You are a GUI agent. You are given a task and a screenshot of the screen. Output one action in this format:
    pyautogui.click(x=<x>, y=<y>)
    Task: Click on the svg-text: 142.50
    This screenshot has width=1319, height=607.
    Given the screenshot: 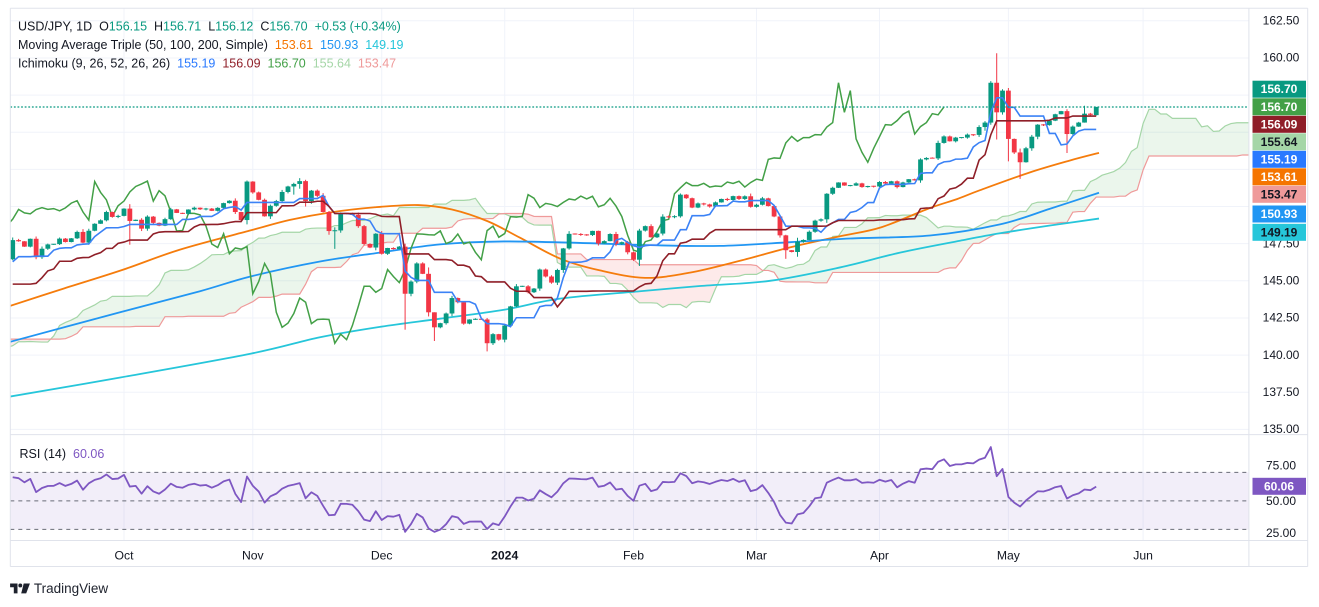 What is the action you would take?
    pyautogui.click(x=1281, y=318)
    